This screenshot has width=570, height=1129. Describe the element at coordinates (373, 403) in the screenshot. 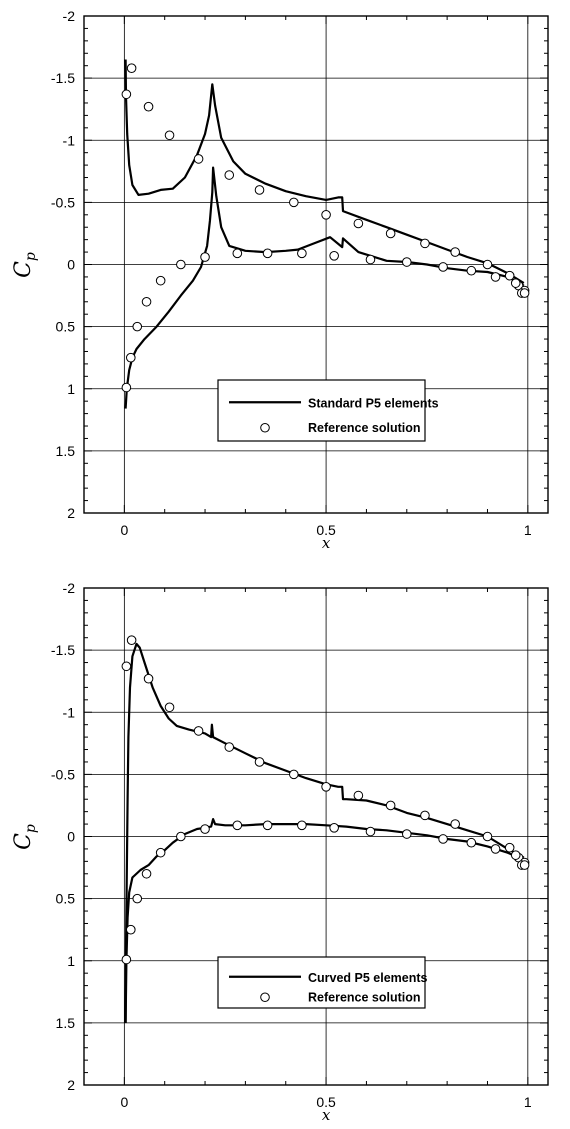

I see `legend-entry-label: Standard P5 elements` at that location.